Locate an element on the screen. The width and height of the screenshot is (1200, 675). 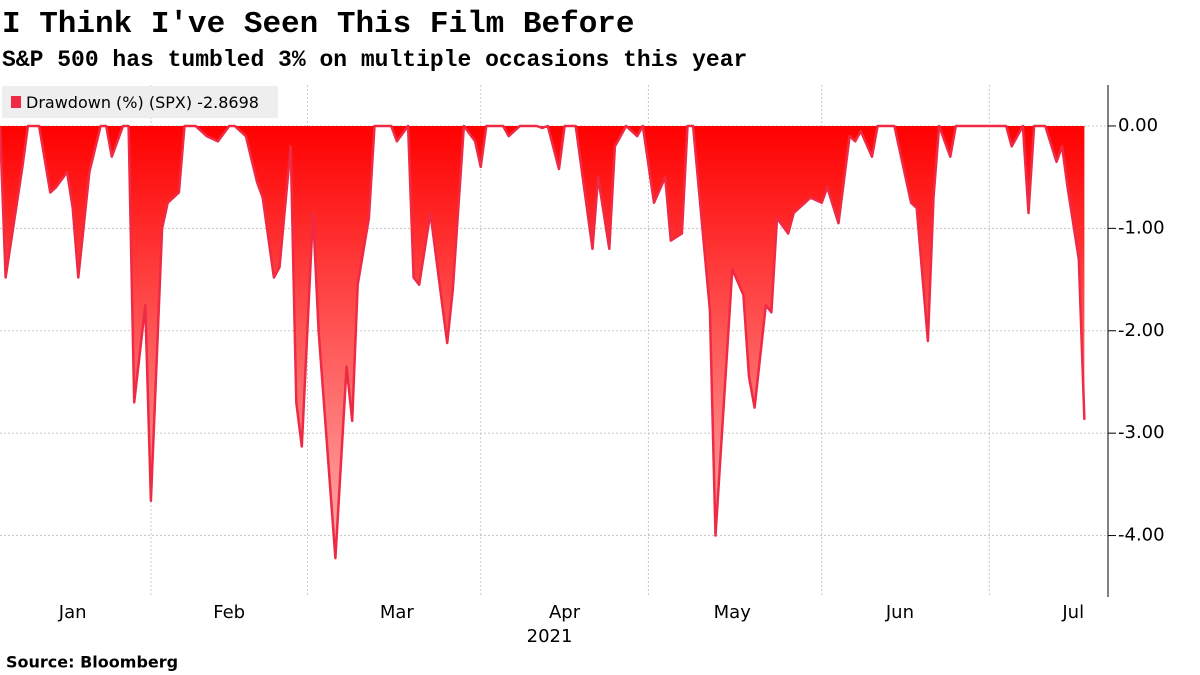
legend-last-value: -2.8698 is located at coordinates (228, 102).